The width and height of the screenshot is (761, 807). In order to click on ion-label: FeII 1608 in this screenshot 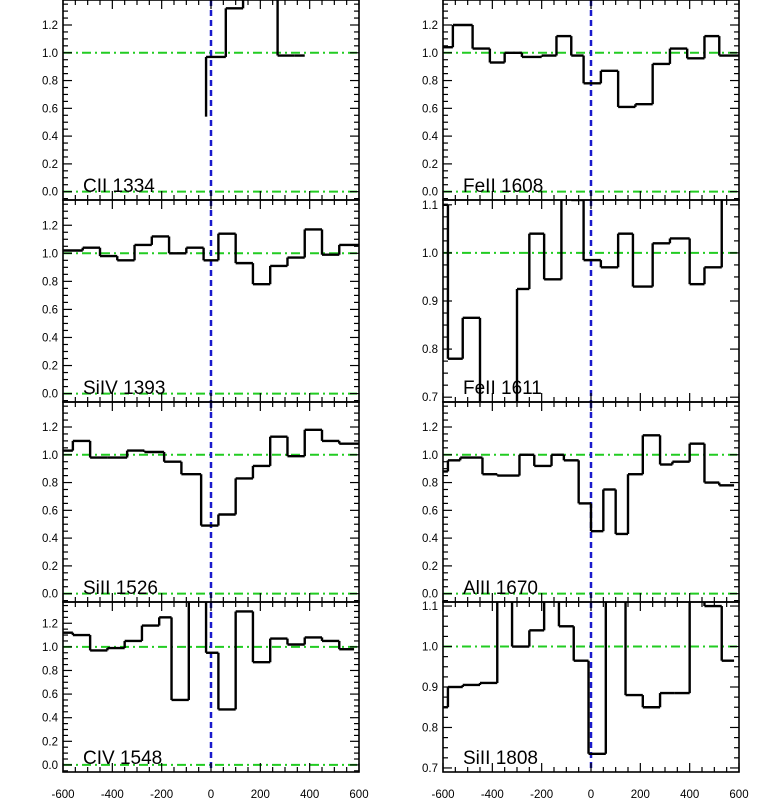, I will do `click(503, 186)`.